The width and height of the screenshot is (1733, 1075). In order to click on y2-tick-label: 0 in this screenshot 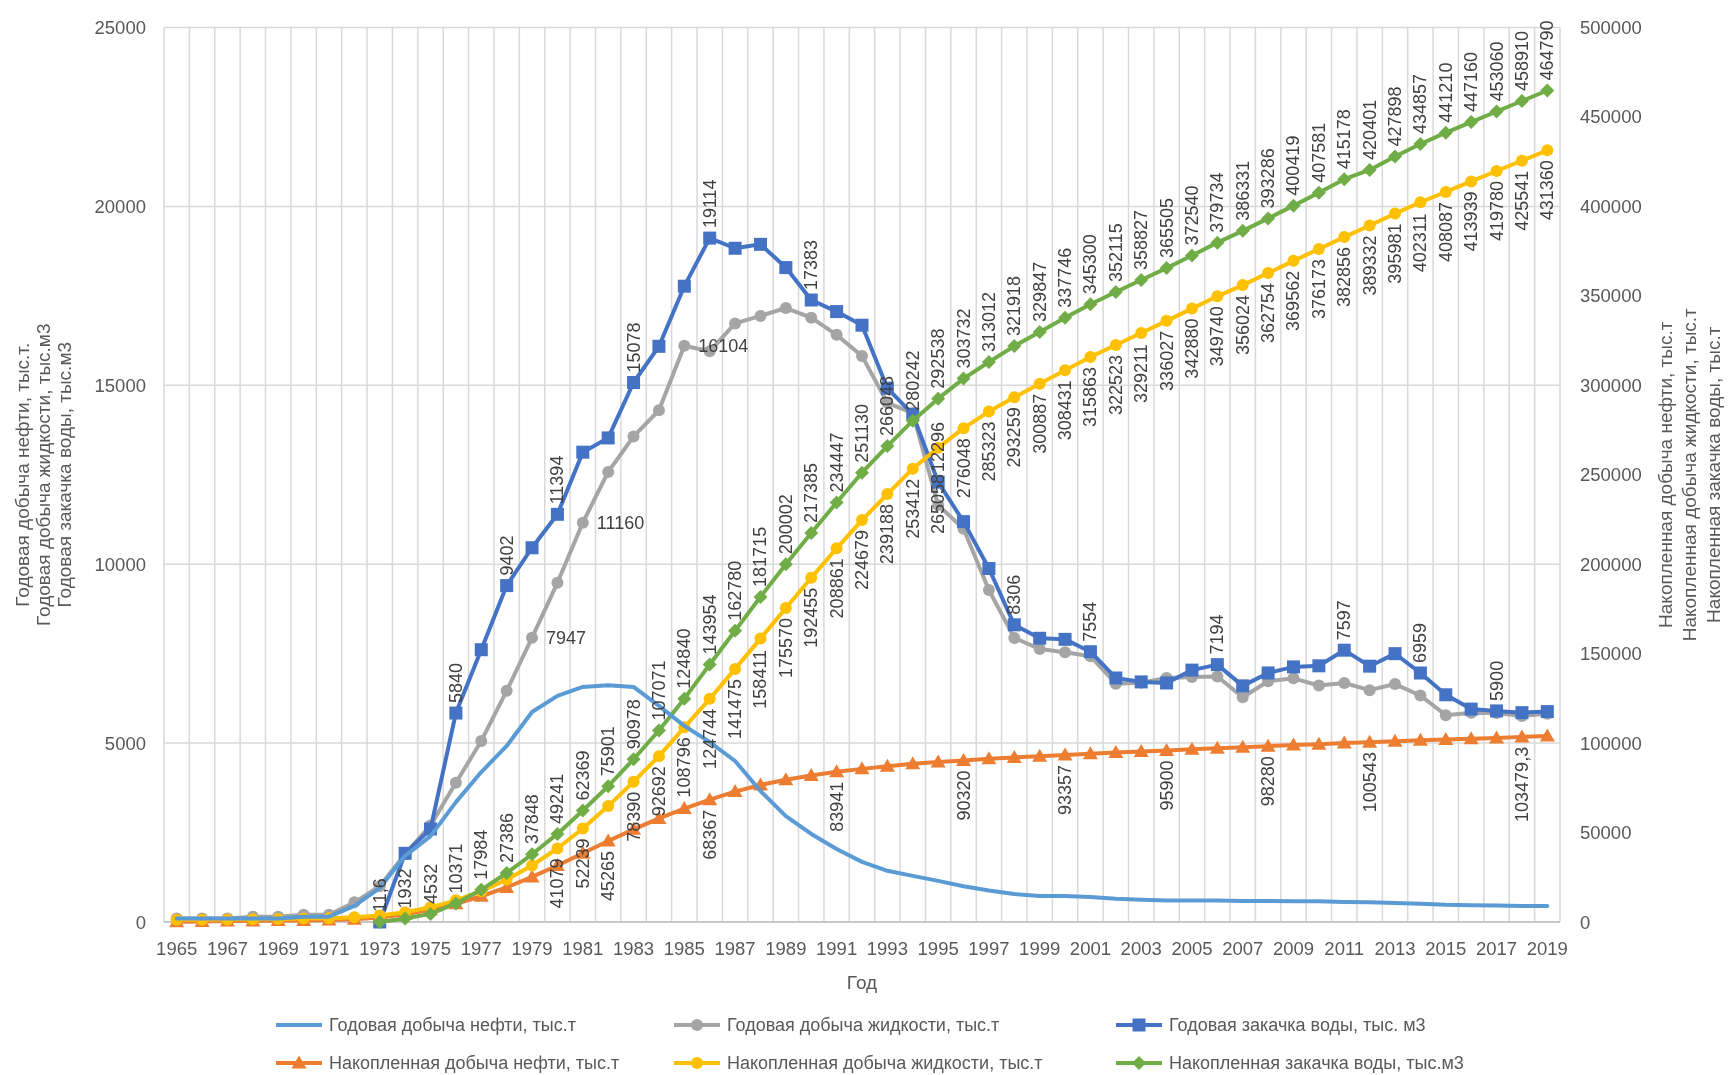, I will do `click(1585, 922)`.